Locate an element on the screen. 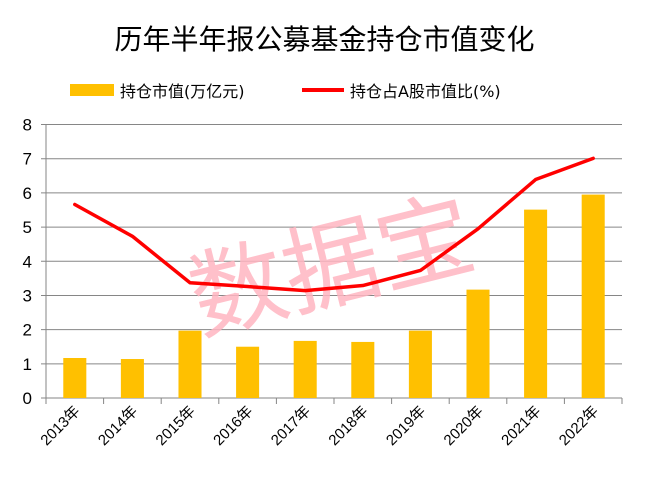 This screenshot has width=649, height=490. x-tick-label: 2019年 is located at coordinates (406, 426).